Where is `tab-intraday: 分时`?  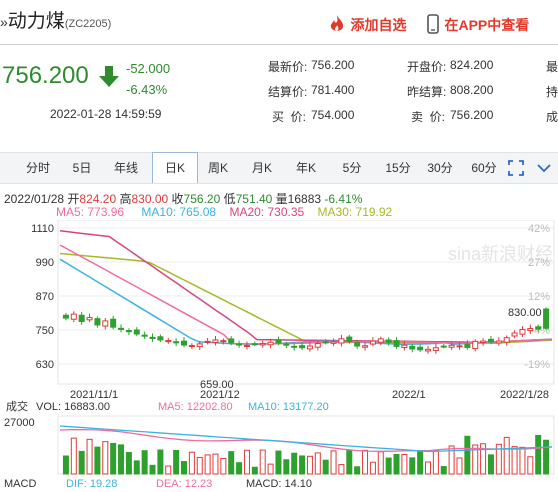 tab-intraday: 分时 is located at coordinates (37, 168).